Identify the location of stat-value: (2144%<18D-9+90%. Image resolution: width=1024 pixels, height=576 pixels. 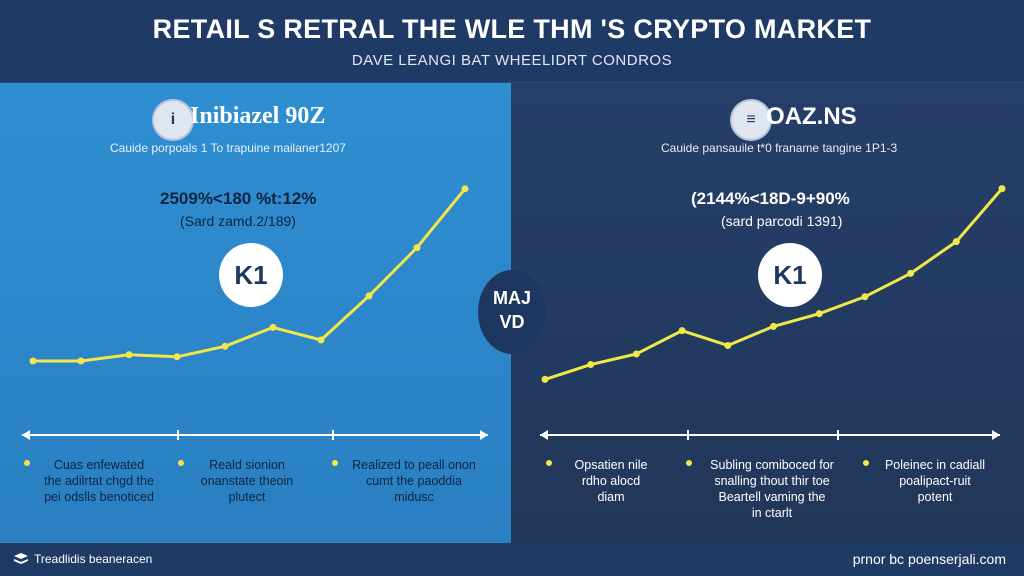
(770, 198).